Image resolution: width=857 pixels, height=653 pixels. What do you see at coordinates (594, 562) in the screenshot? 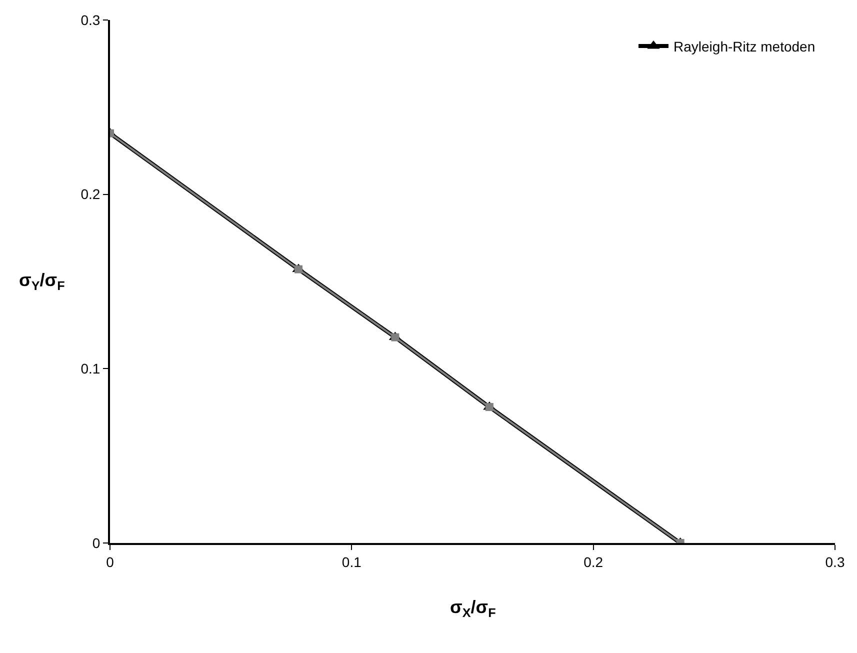
I see `x-tick-label: 0.2` at bounding box center [594, 562].